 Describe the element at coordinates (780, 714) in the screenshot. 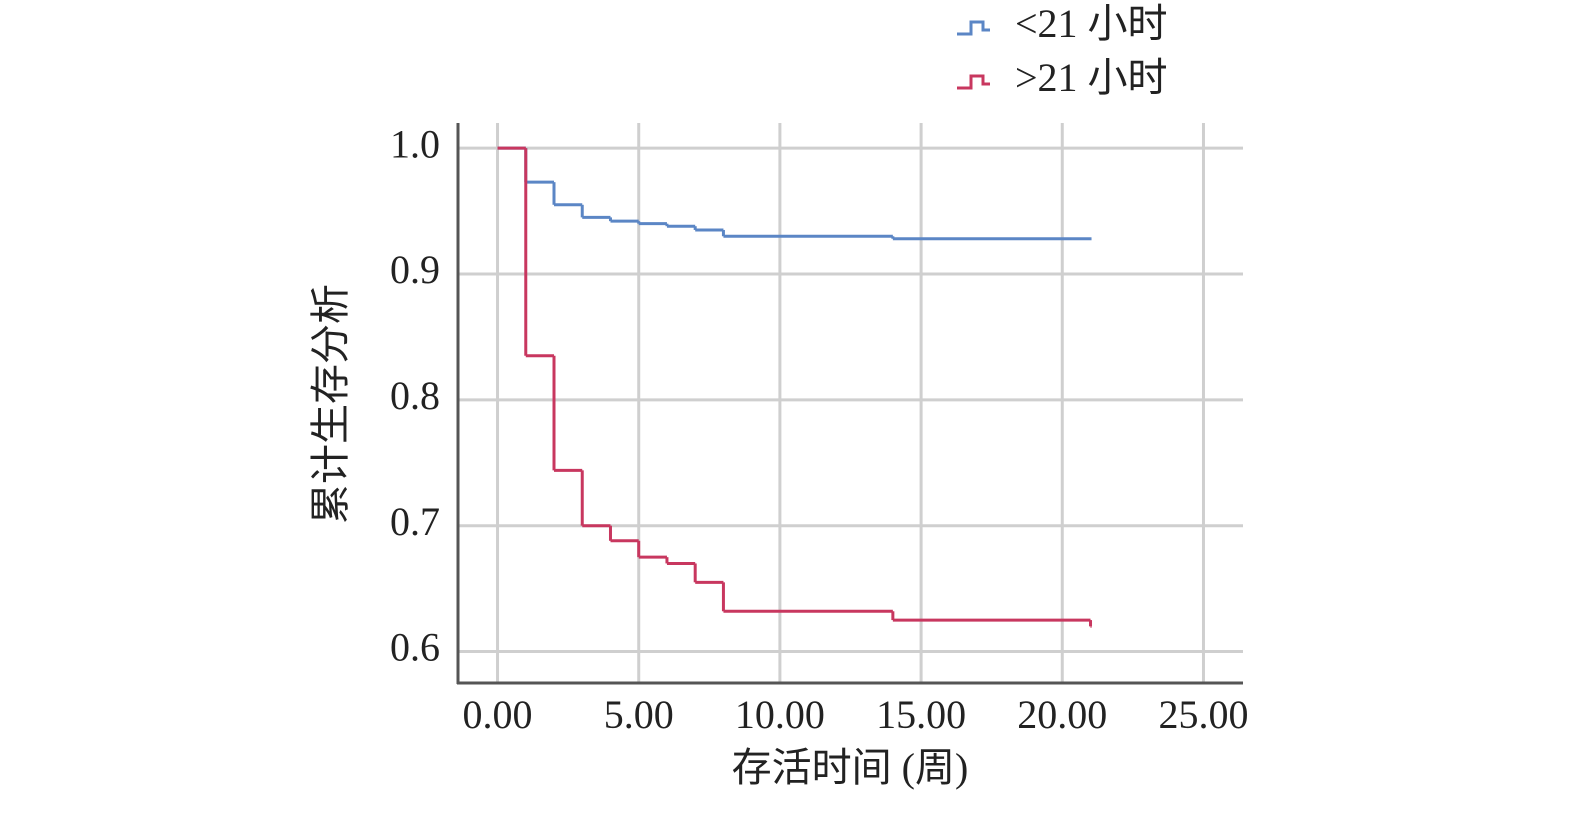

I see `x-tick-label: 10.00` at that location.